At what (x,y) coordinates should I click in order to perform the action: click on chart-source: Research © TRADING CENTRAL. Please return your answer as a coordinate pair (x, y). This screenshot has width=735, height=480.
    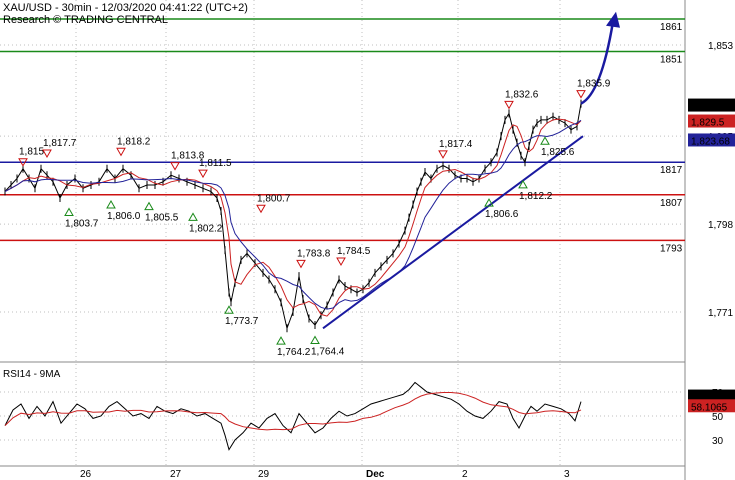
    Looking at the image, I should click on (85, 20).